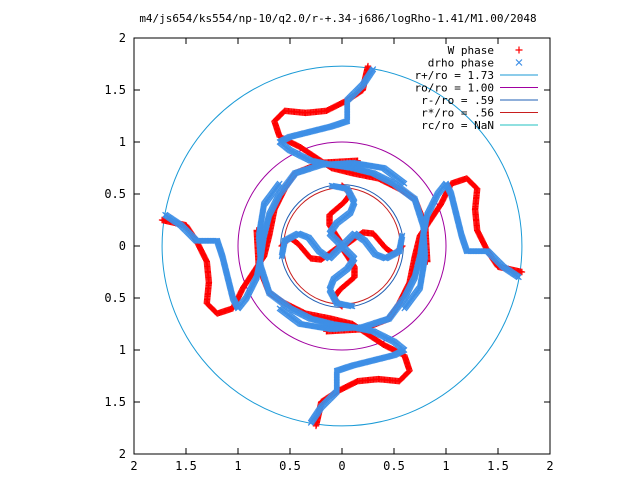 This screenshot has width=640, height=480. Describe the element at coordinates (457, 113) in the screenshot. I see `legend-label: r*/ro = .56` at that location.